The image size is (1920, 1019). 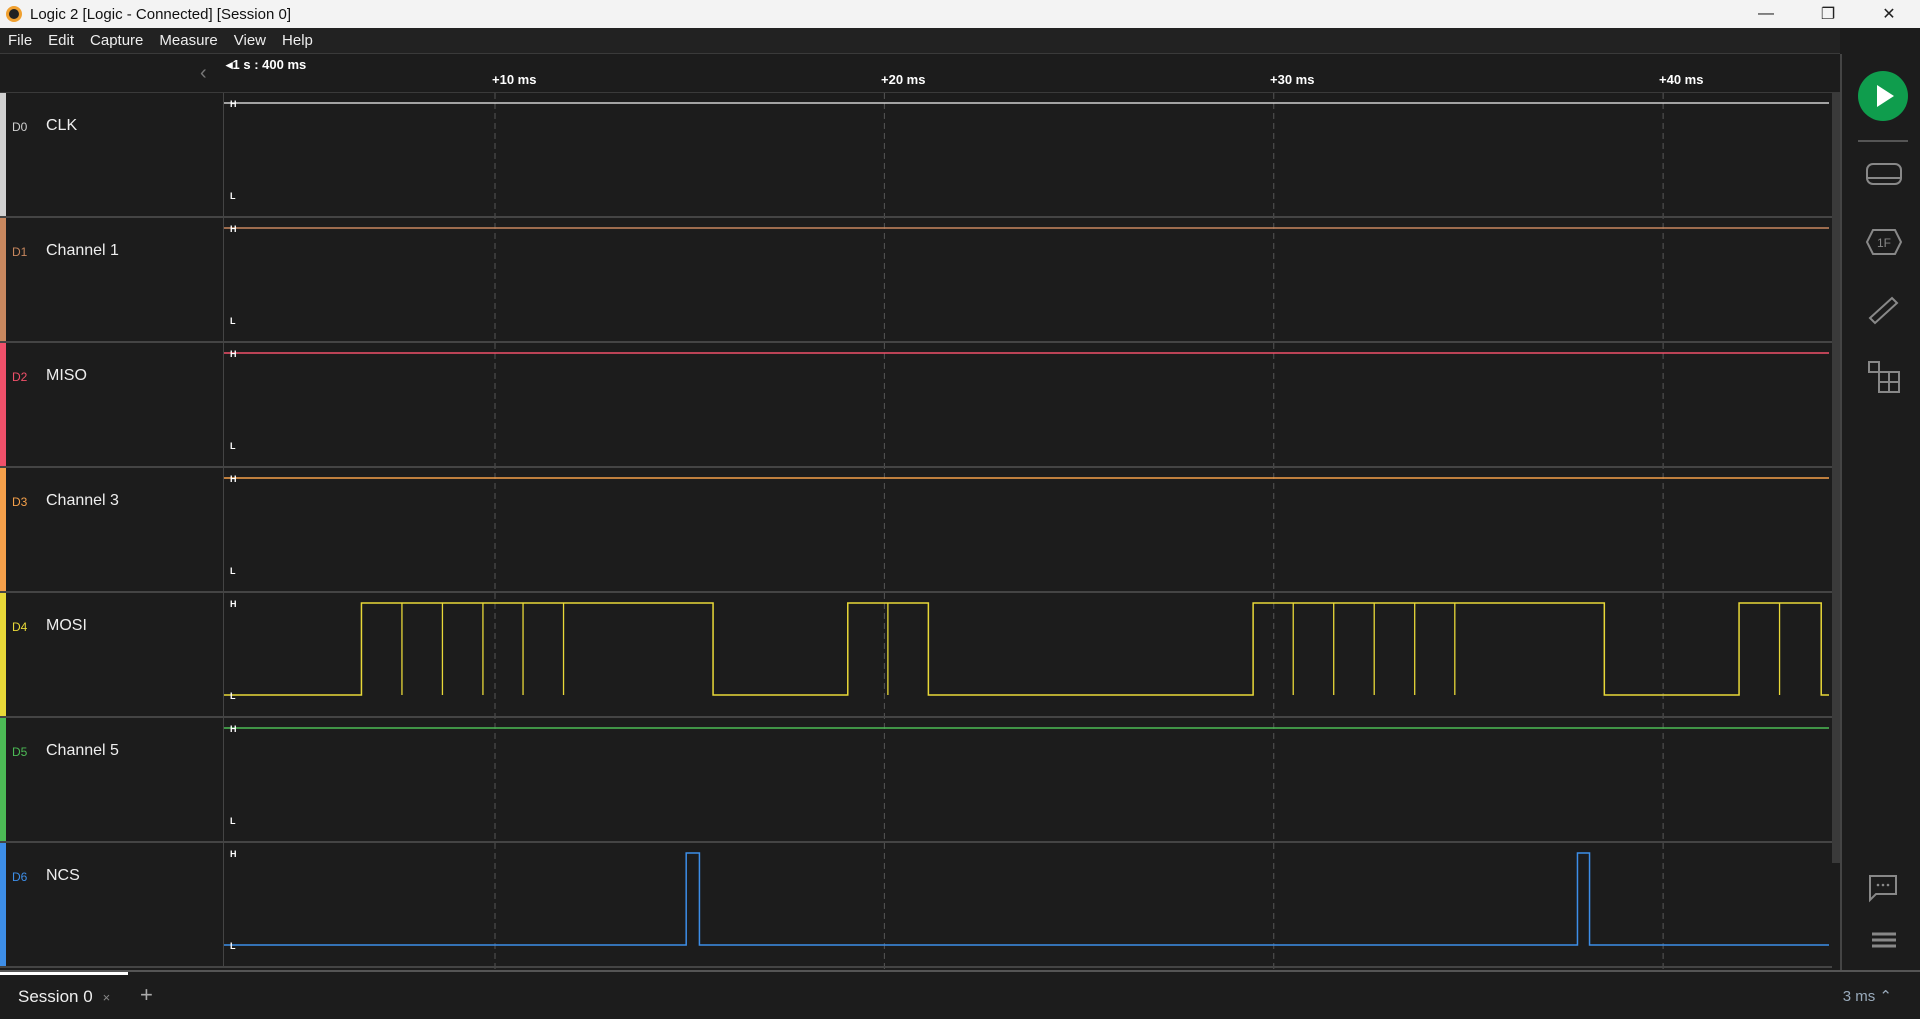 What do you see at coordinates (146, 994) in the screenshot?
I see `add-session-button: +` at bounding box center [146, 994].